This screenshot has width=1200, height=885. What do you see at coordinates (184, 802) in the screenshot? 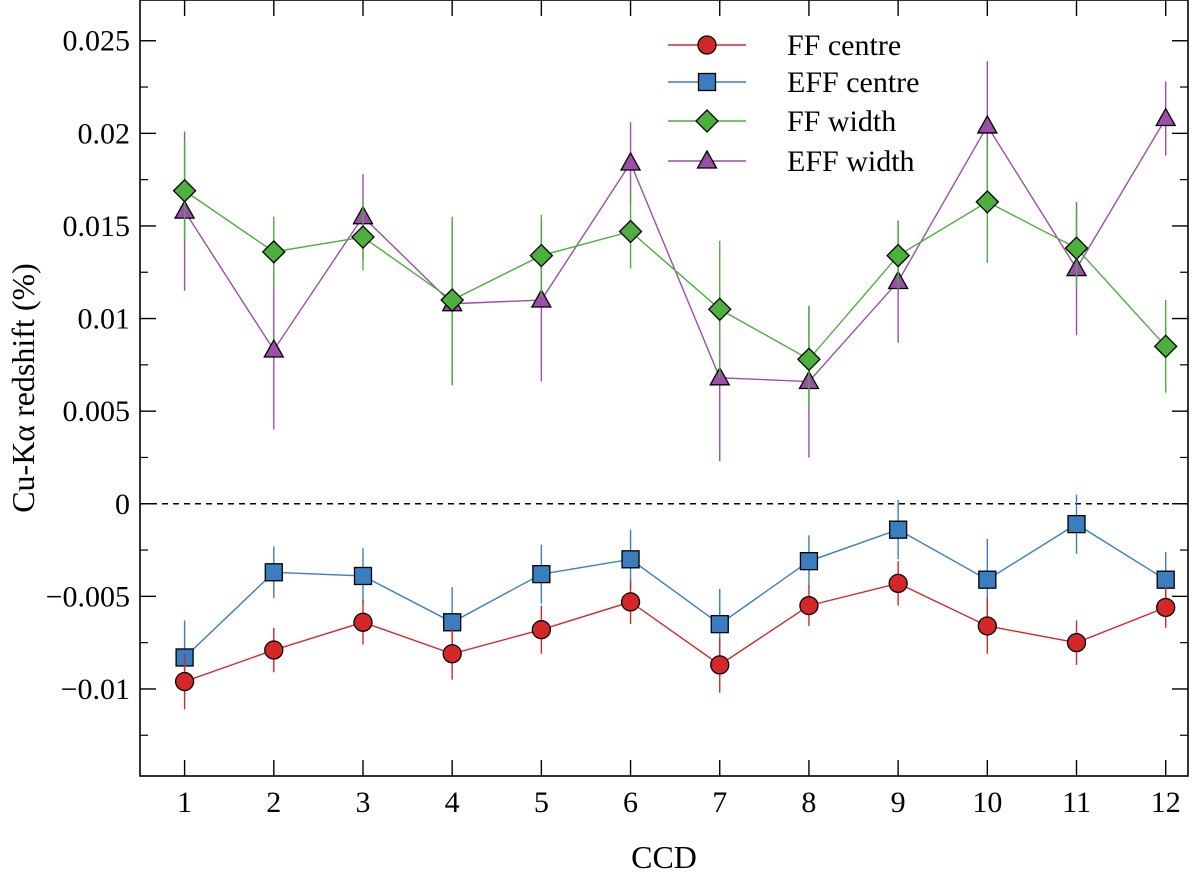
I see `x-tick-label: 1` at bounding box center [184, 802].